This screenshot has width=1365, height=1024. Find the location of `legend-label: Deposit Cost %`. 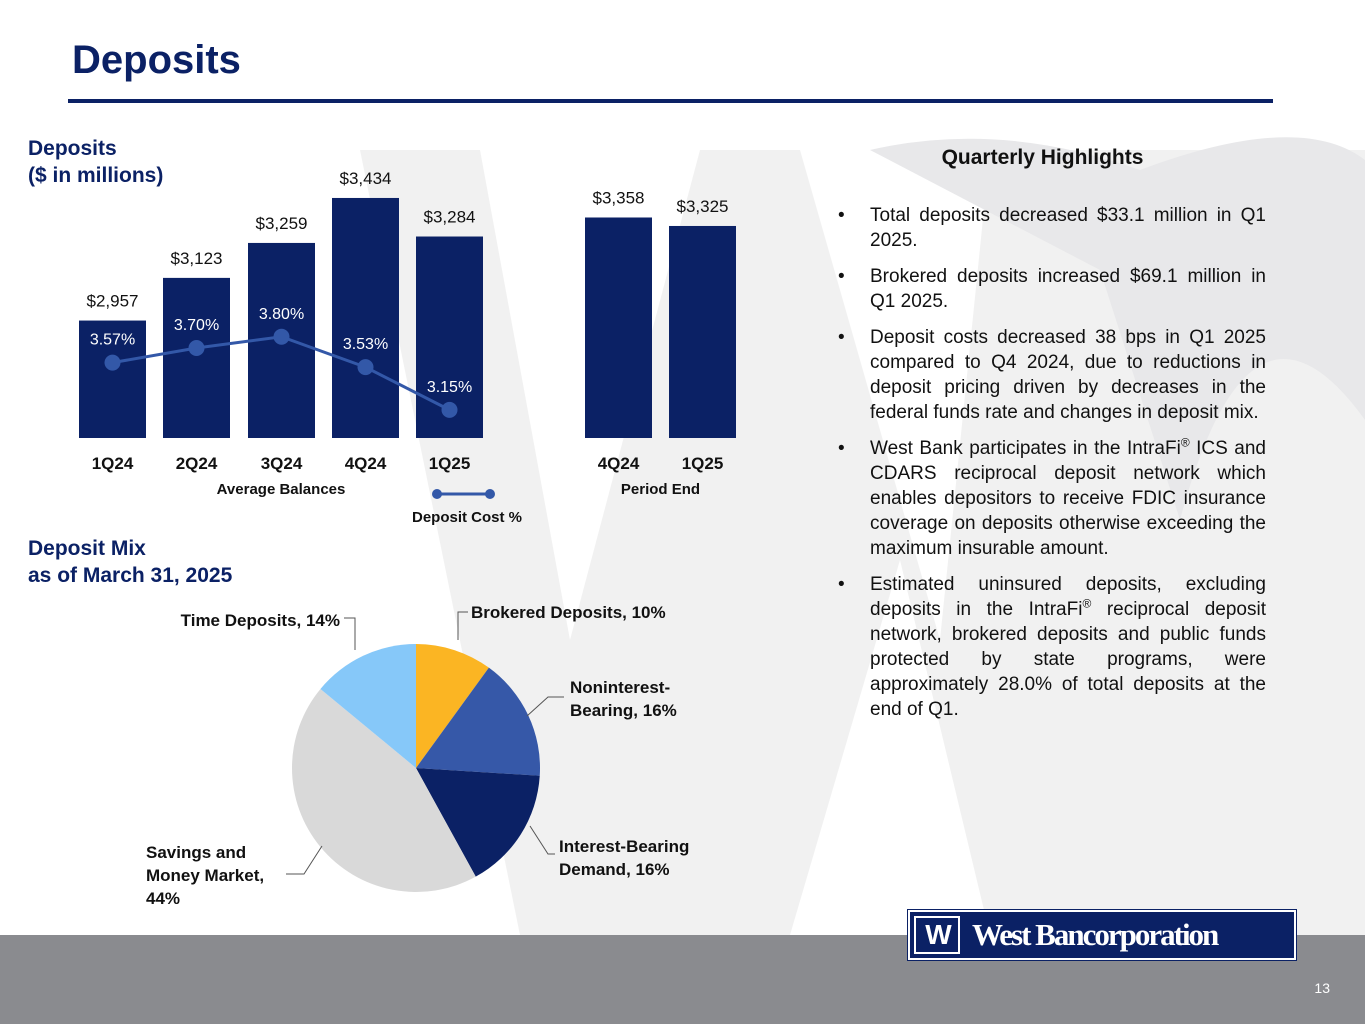

legend-label: Deposit Cost % is located at coordinates (467, 517).